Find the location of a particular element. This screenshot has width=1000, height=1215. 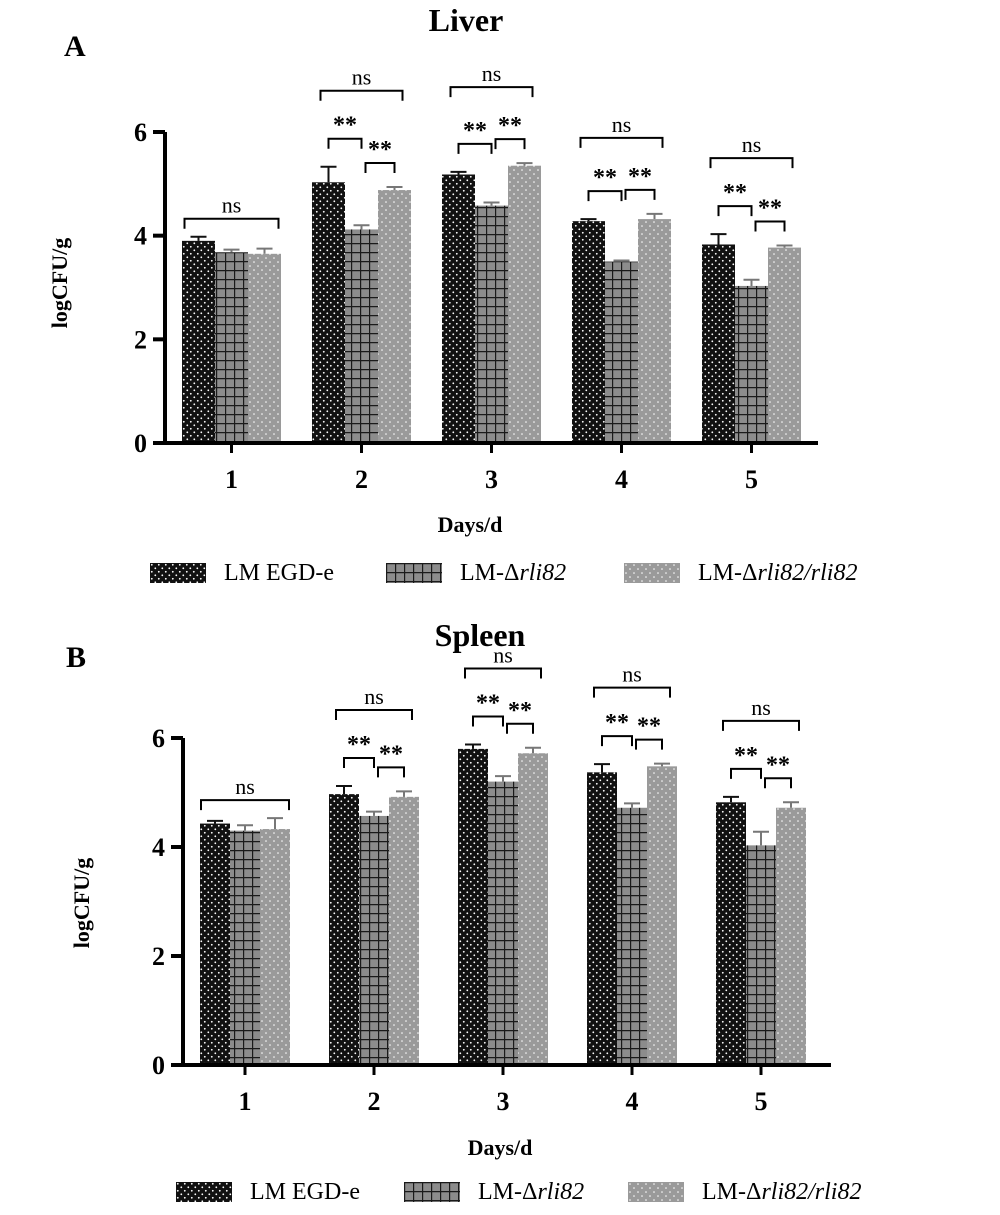

panel-letter-a: A is located at coordinates (75, 46).